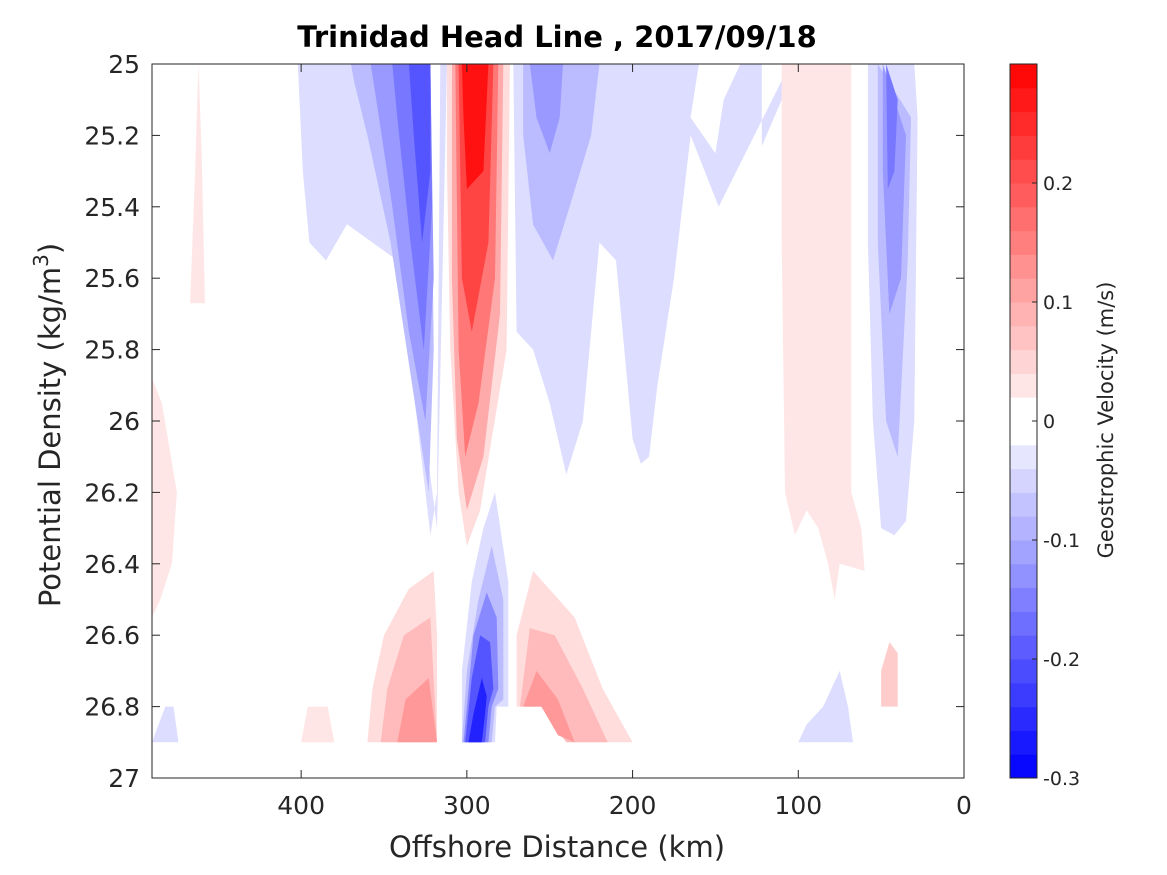  Describe the element at coordinates (825, 706) in the screenshot. I see `contour-deep-neg-coast` at that location.